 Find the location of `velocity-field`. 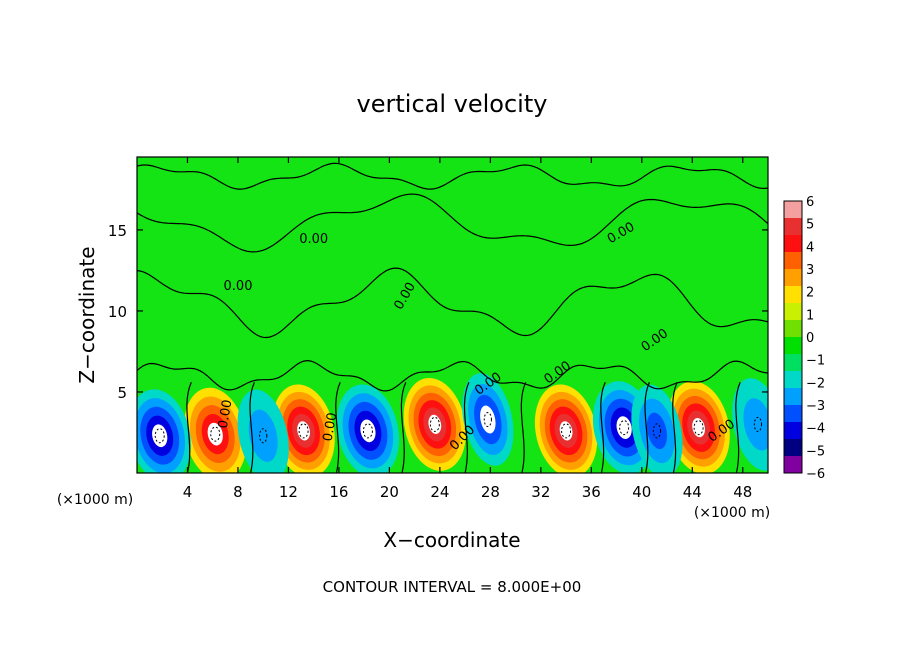

velocity-field is located at coordinates (452, 423).